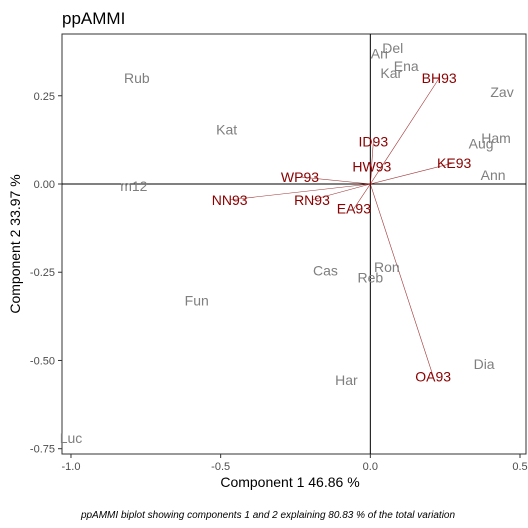 The height and width of the screenshot is (528, 528). What do you see at coordinates (42, 361) in the screenshot?
I see `y-tick-label: -0.50` at bounding box center [42, 361].